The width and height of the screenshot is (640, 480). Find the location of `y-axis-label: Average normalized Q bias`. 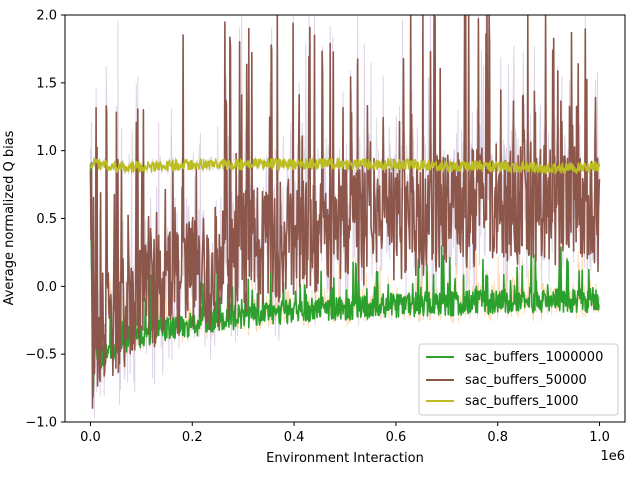

y-axis-label: Average normalized Q bias is located at coordinates (9, 217).